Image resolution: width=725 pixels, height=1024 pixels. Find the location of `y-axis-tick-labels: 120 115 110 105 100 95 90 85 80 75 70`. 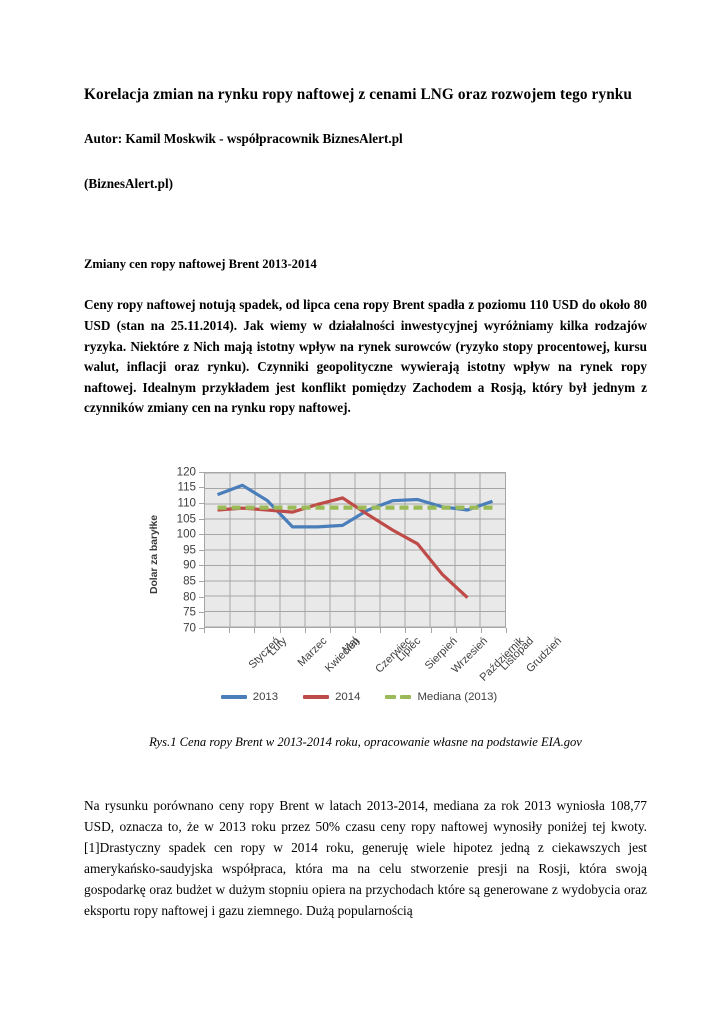

y-axis-tick-labels: 120 115 110 105 100 95 90 85 80 75 70 is located at coordinates (181, 549).